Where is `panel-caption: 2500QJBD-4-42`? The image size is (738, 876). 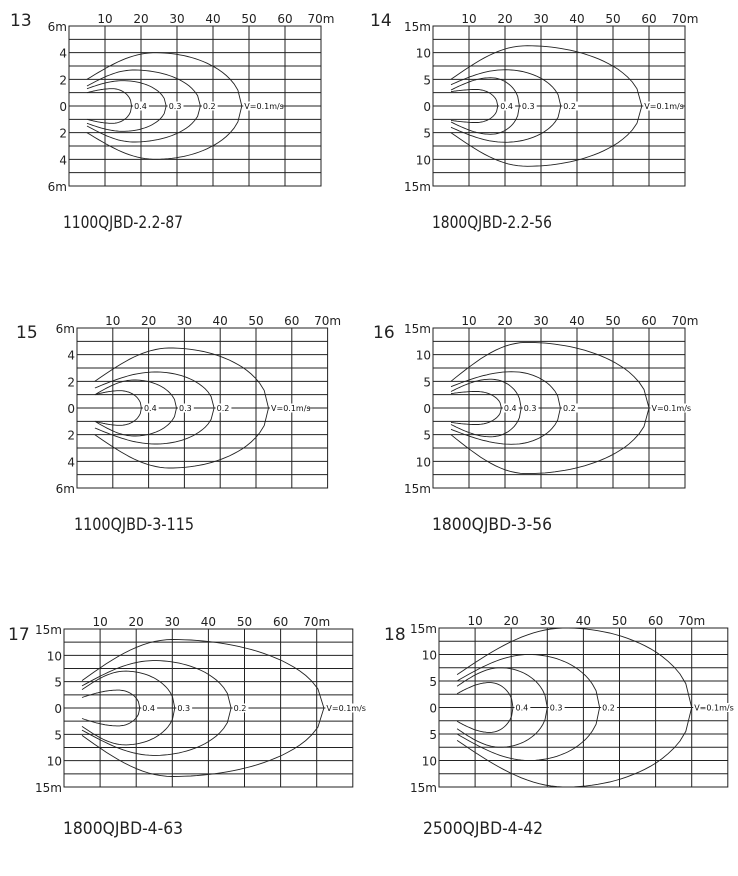
panel-caption: 2500QJBD-4-42 is located at coordinates (483, 829).